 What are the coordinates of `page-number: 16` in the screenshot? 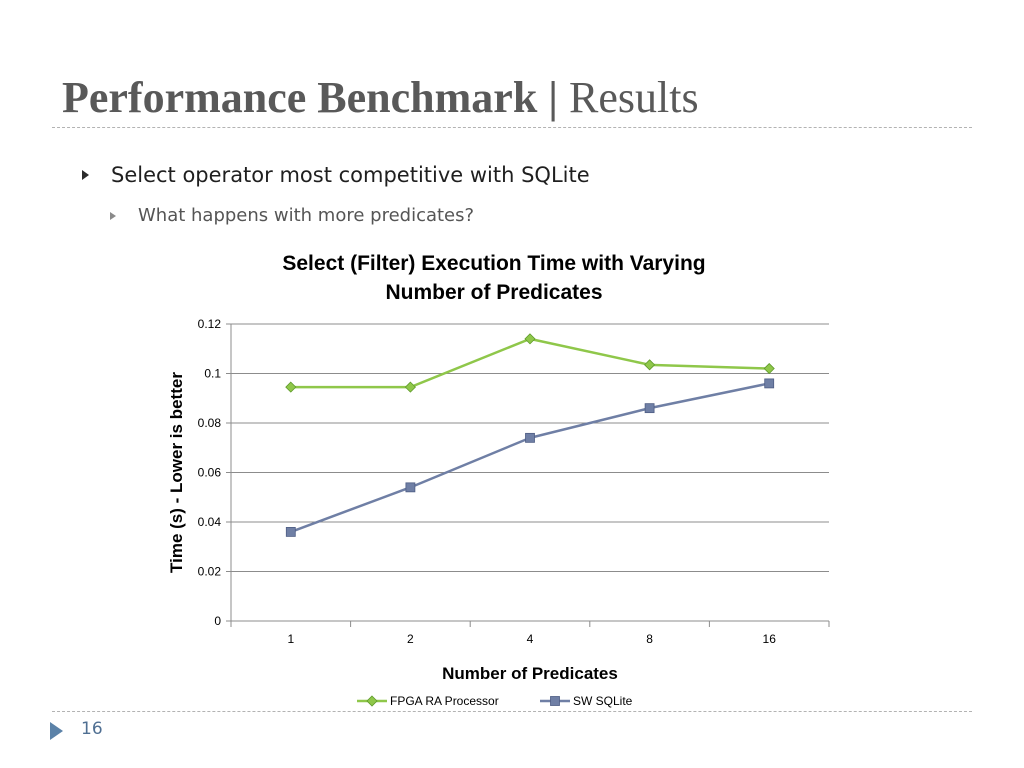 It's located at (92, 729).